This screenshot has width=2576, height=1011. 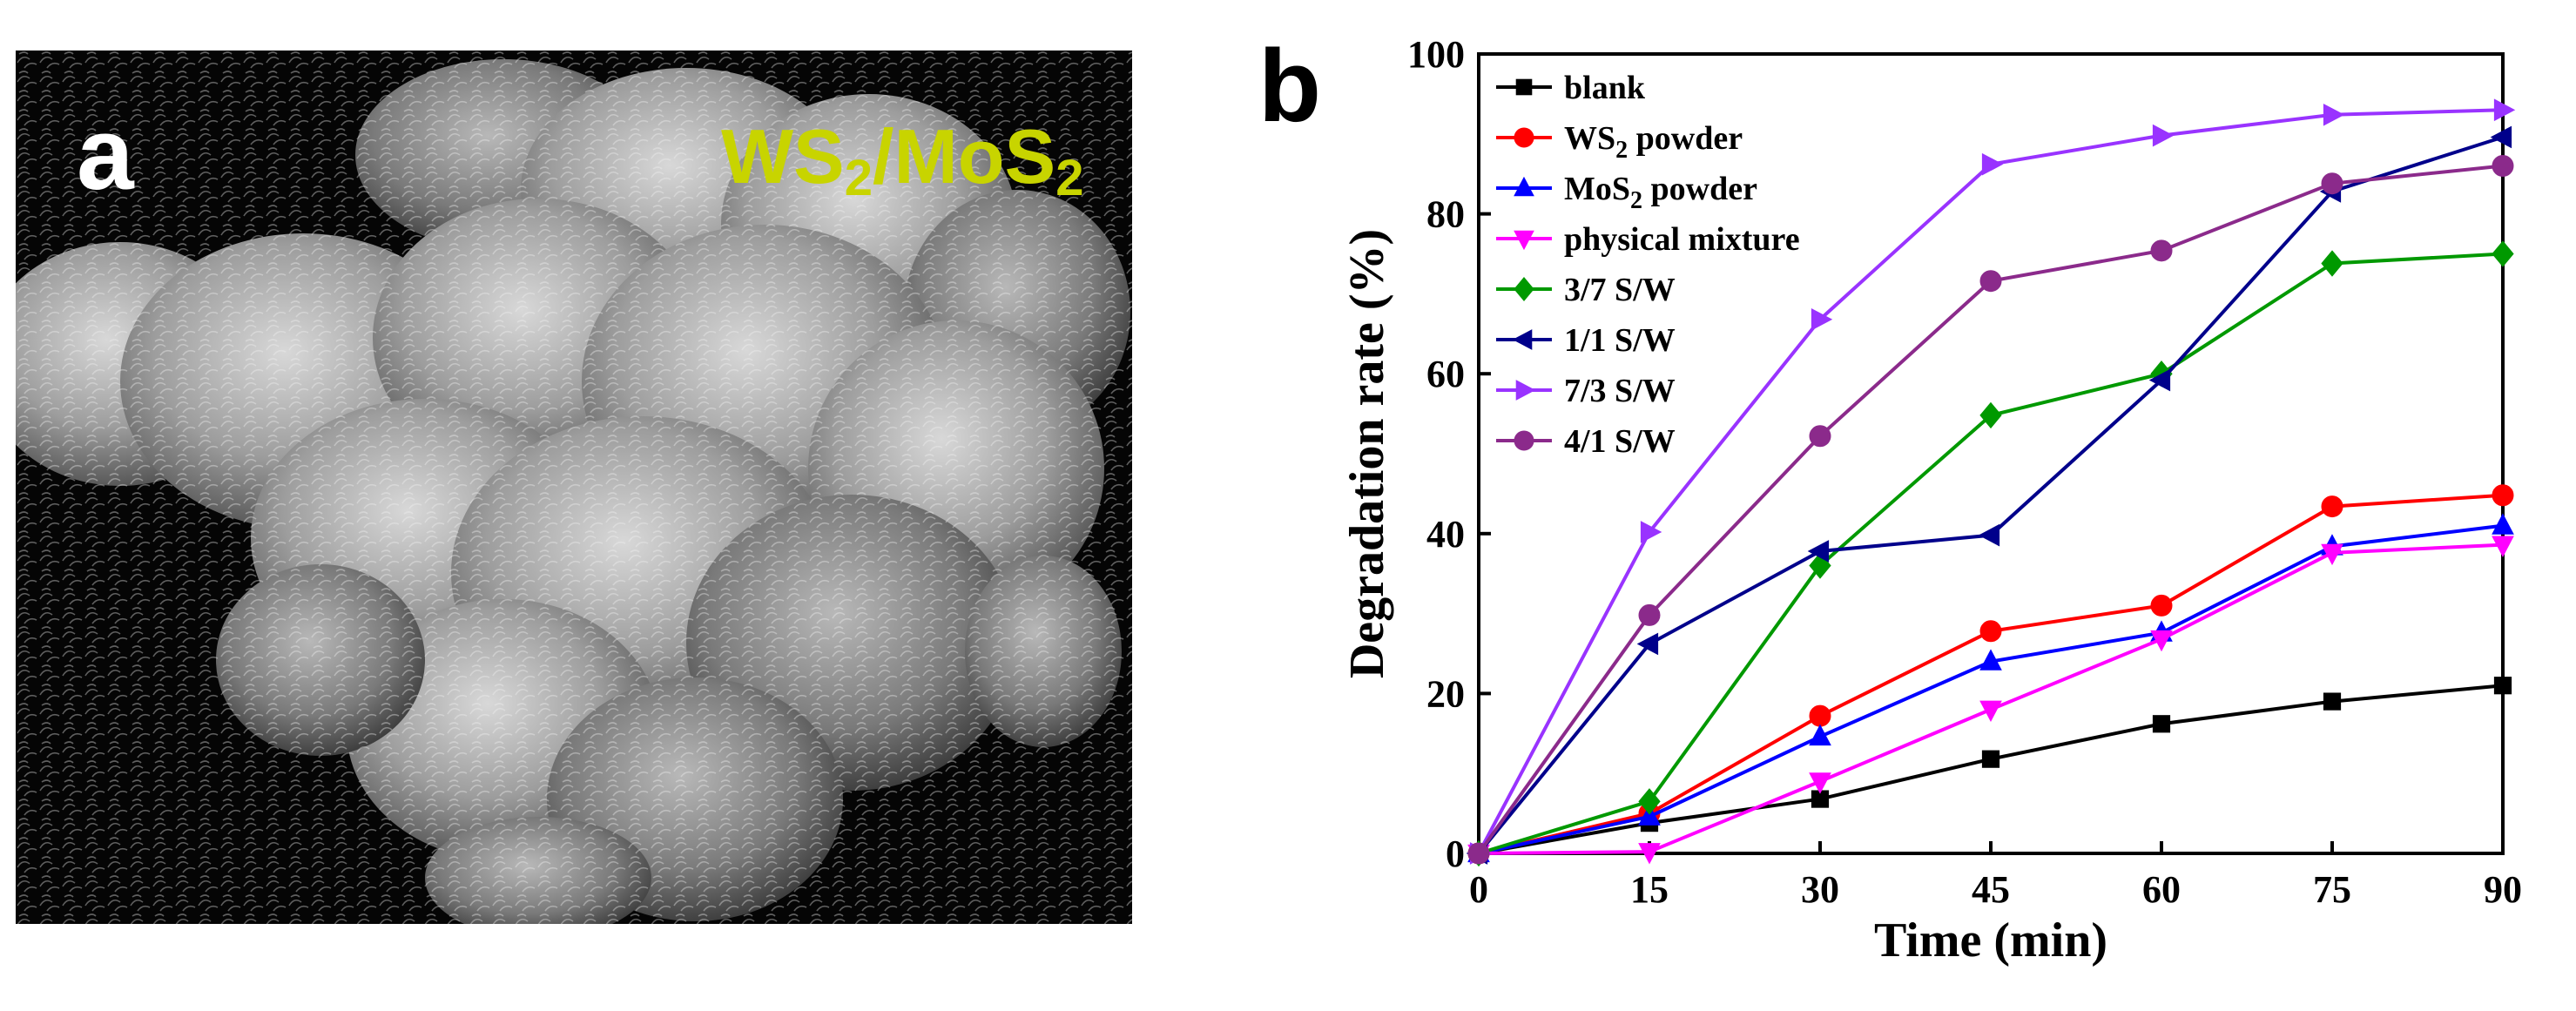 I want to click on x-tick-label: 0, so click(x=1478, y=889).